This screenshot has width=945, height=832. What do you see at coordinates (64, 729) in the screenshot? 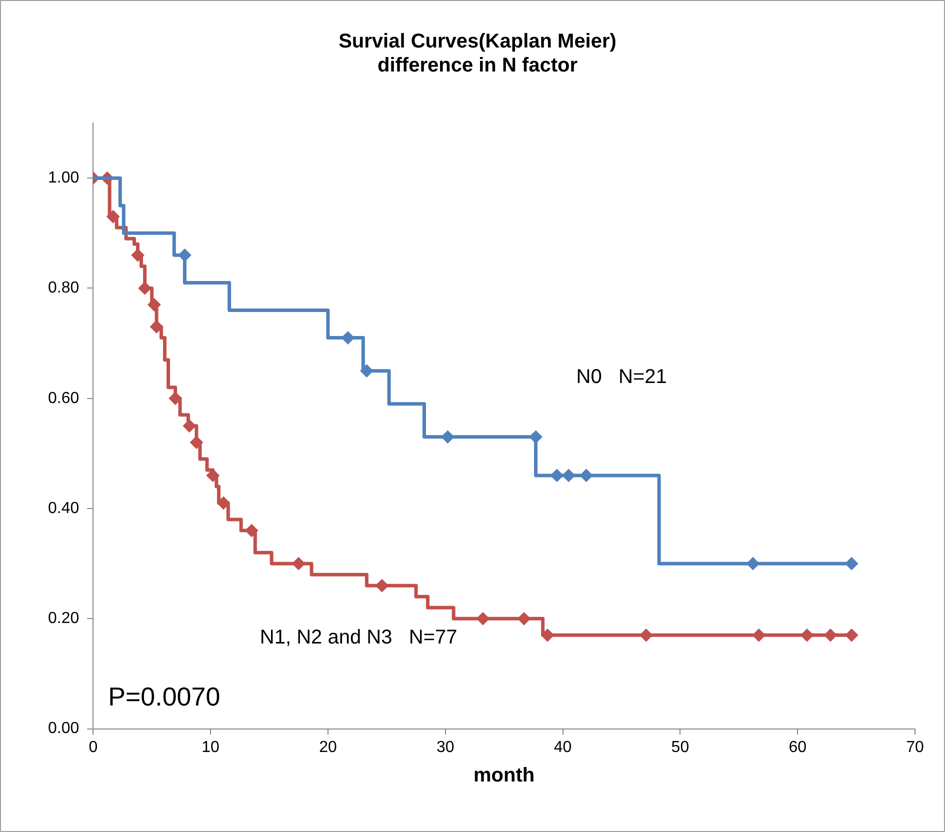
I see `y-tick-label: 0.00` at bounding box center [64, 729].